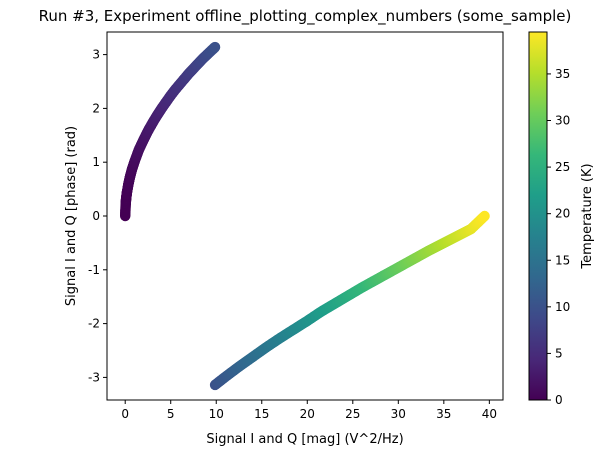 The height and width of the screenshot is (455, 610). I want to click on y-axis: -3 -2 -1 0 1 2 3, so click(97, 216).